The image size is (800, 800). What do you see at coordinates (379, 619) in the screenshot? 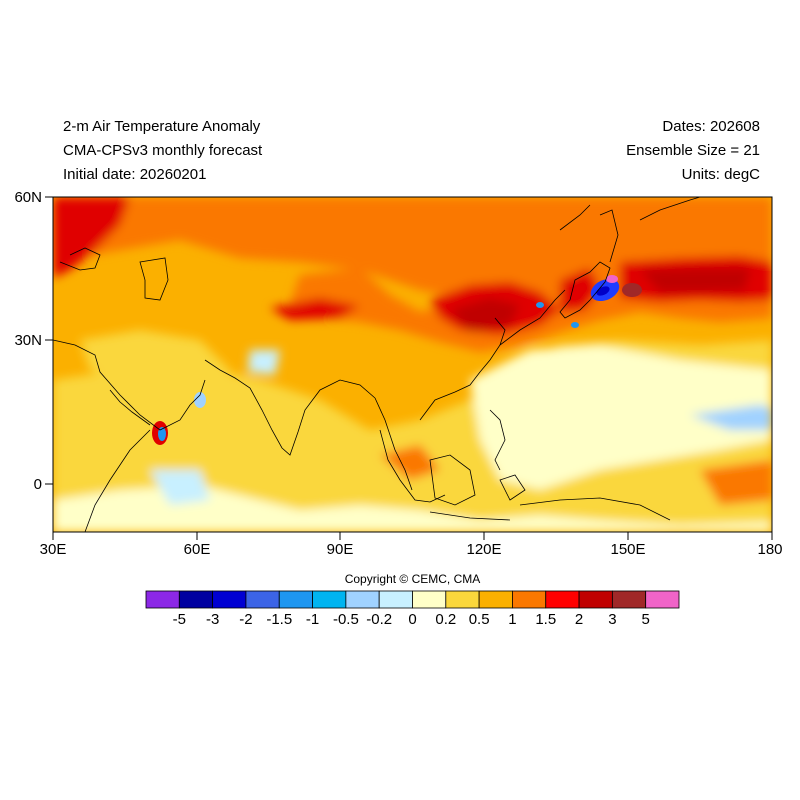
I see `colorbar-label: -0.2` at bounding box center [379, 619].